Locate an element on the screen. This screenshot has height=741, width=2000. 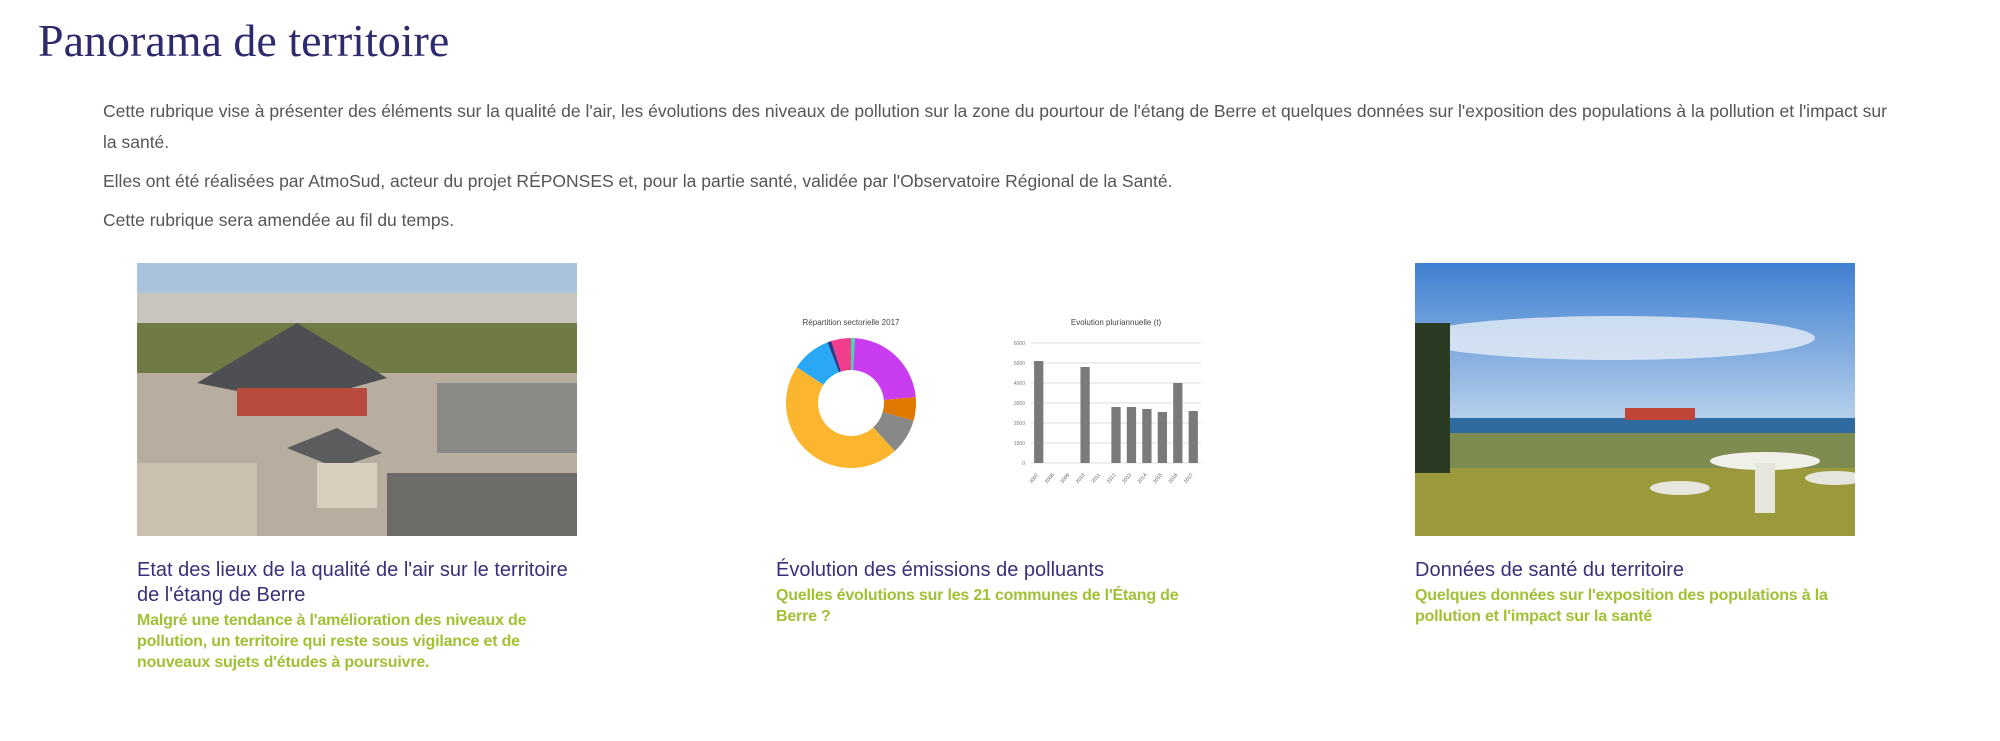
x-tick-label: 2014 is located at coordinates (1143, 478).